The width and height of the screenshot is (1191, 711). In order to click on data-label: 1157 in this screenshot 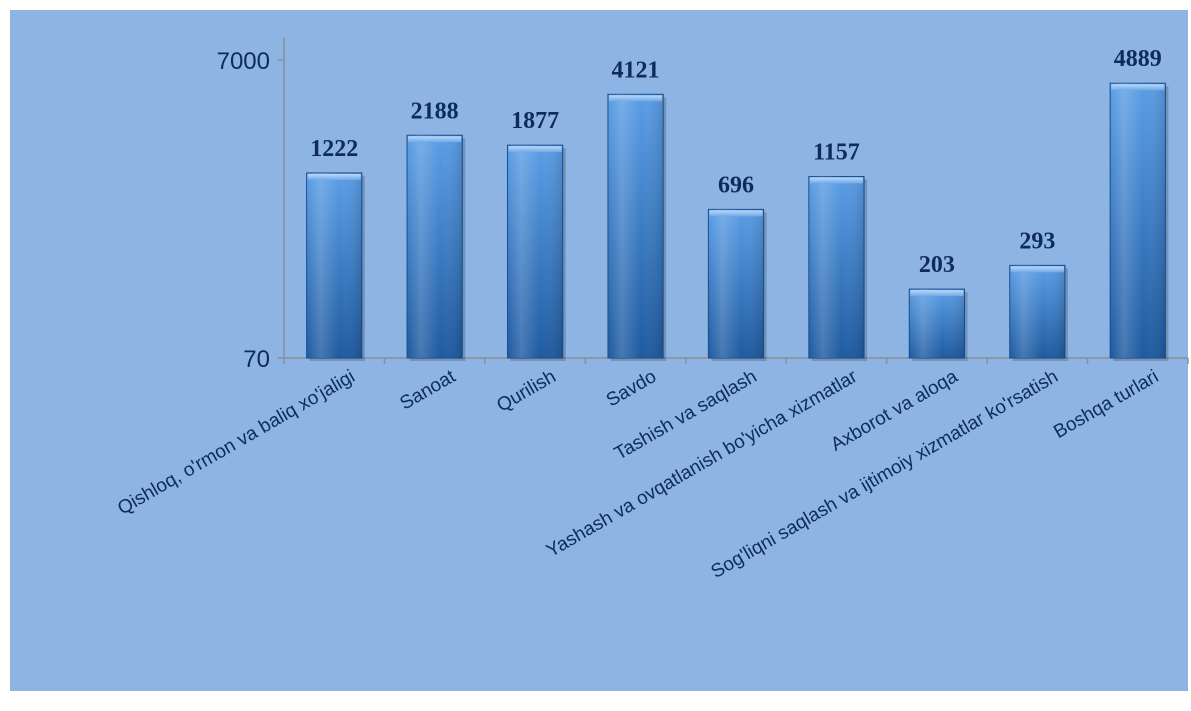, I will do `click(836, 152)`.